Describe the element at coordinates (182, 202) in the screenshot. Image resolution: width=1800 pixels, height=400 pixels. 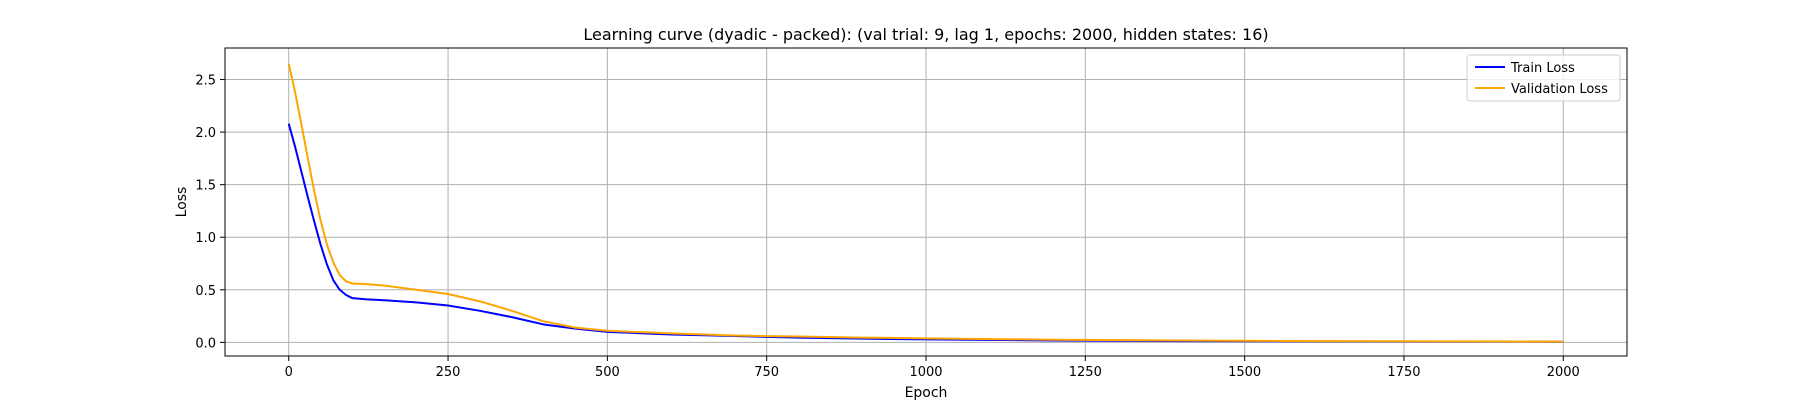
I see `y-axis-label: Loss` at that location.